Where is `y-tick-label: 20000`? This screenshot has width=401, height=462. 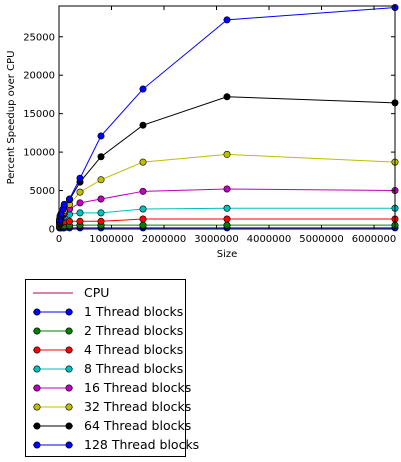 y-tick-label: 20000 is located at coordinates (39, 76).